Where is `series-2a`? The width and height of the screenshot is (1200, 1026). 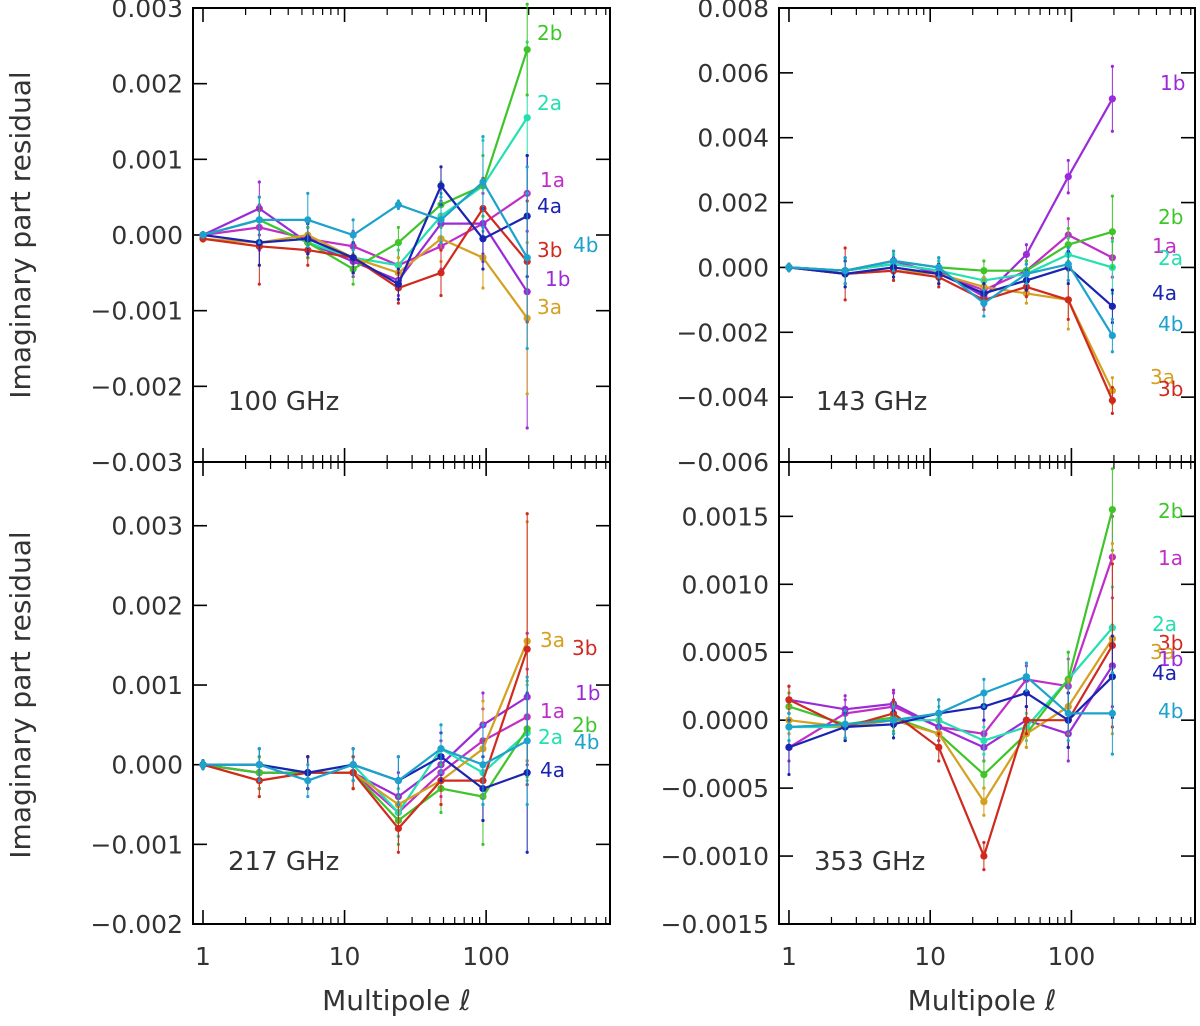 series-2a is located at coordinates (365, 760).